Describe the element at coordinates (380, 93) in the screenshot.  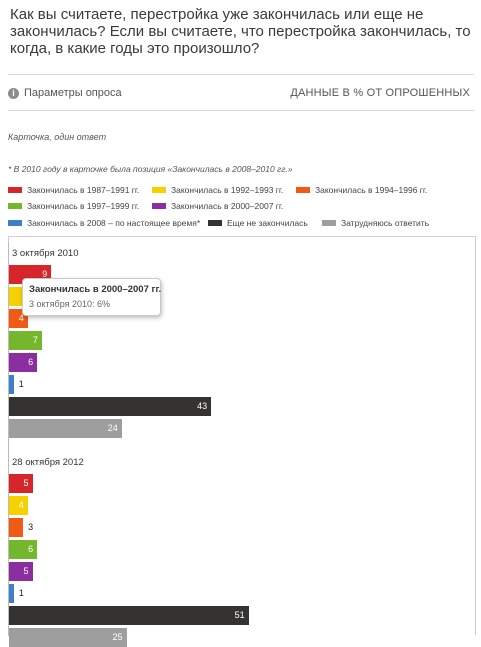
I see `units-note: ДАННЫЕ В % ОТ ОПРОШЕННЫХ` at that location.